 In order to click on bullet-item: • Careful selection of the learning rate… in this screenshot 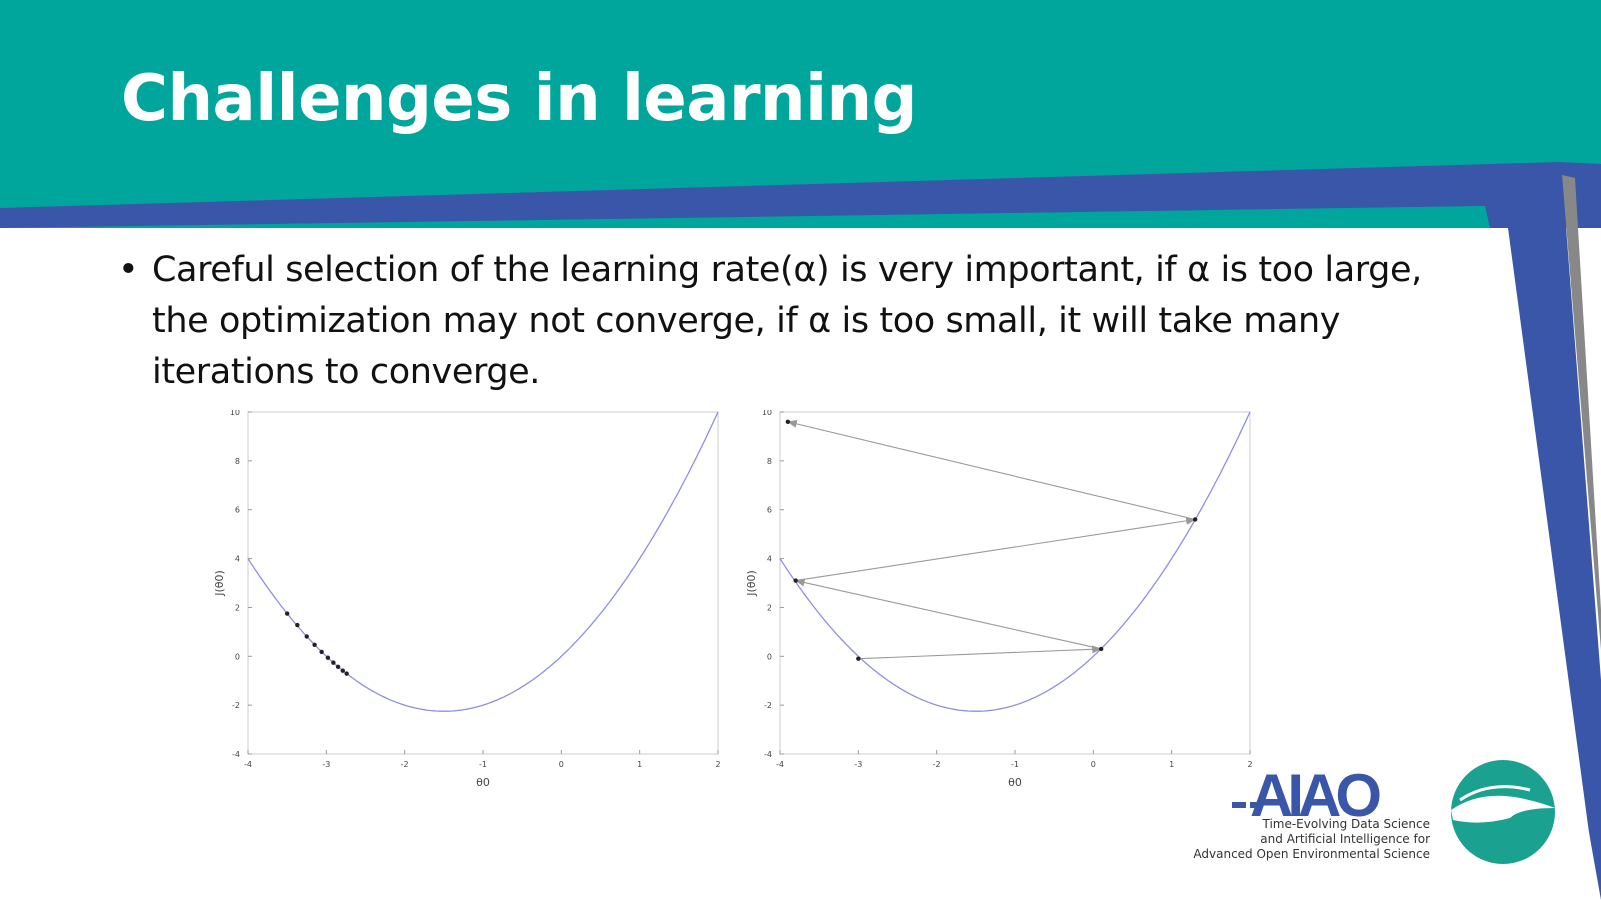, I will do `click(792, 321)`.